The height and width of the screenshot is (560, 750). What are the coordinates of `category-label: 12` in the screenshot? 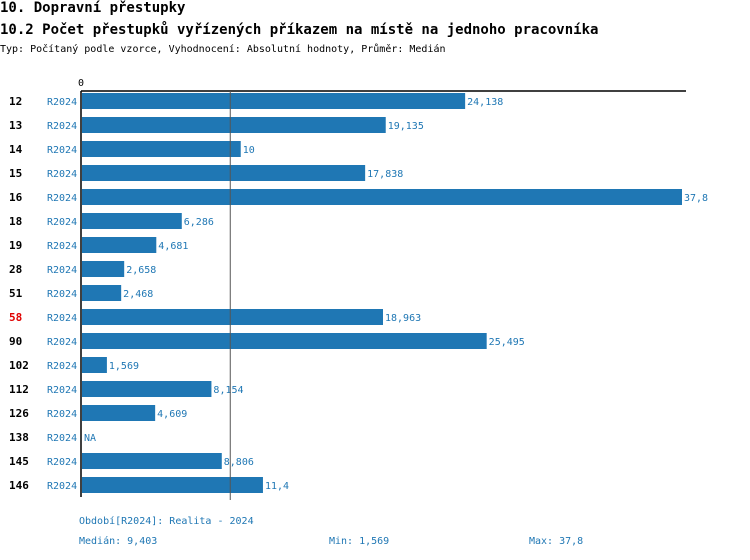 It's located at (15, 101).